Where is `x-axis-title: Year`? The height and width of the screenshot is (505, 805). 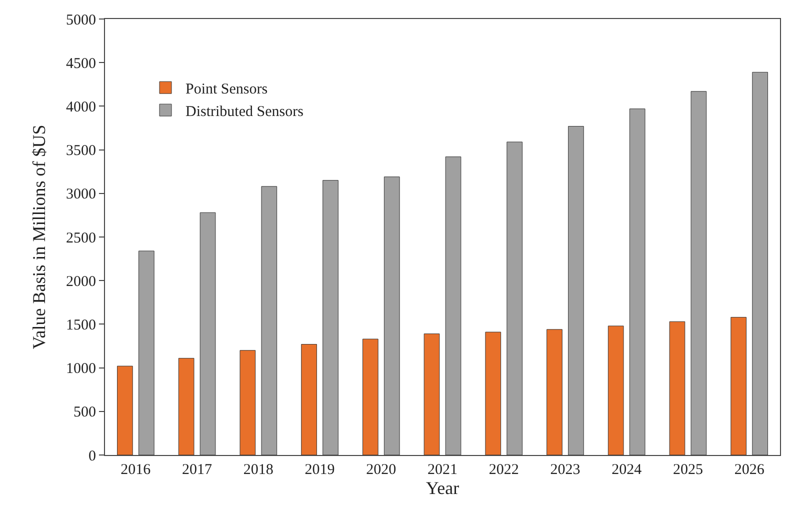
x-axis-title: Year is located at coordinates (443, 488).